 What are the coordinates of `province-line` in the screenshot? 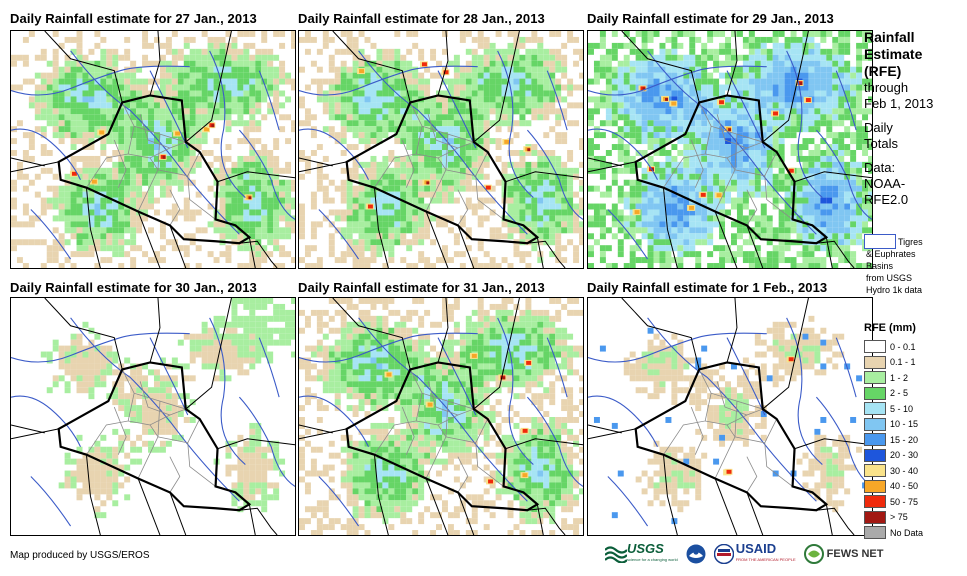 It's located at (752, 207).